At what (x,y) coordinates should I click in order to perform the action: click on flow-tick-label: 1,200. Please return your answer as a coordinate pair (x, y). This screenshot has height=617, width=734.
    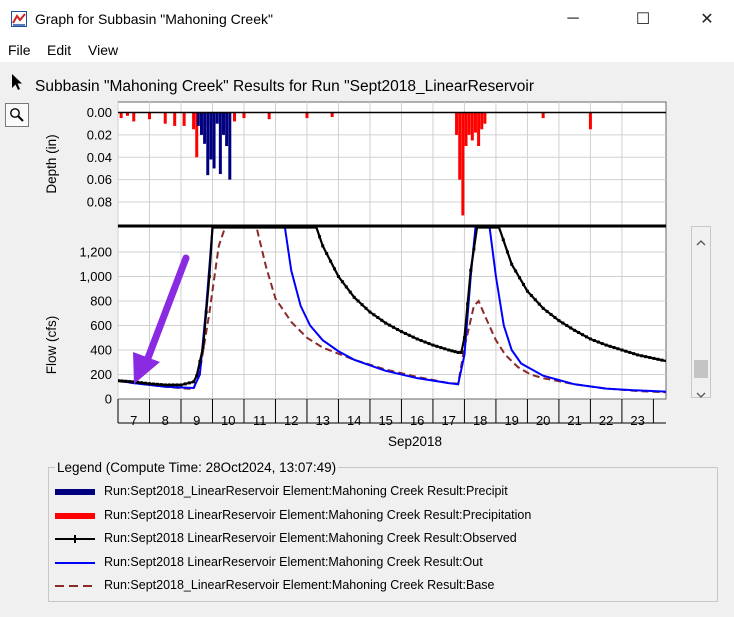
    Looking at the image, I should click on (95, 252).